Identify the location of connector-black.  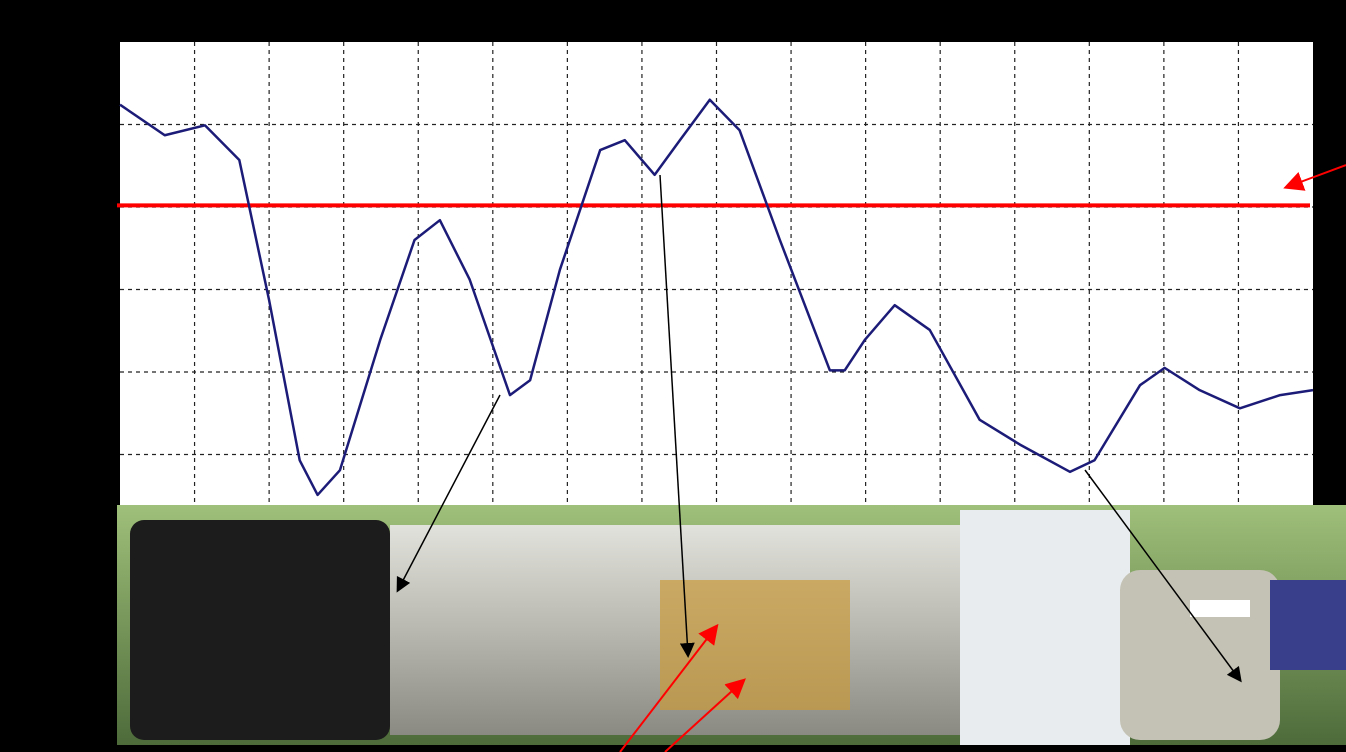
(260, 630).